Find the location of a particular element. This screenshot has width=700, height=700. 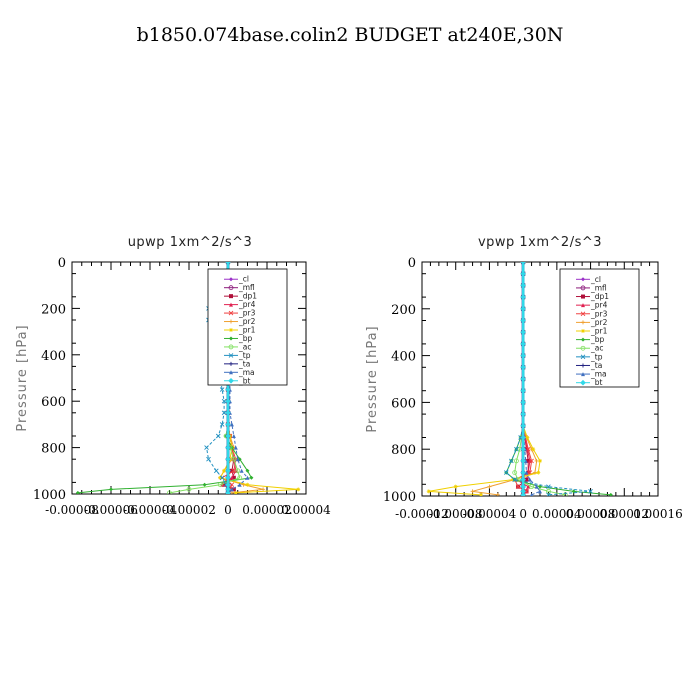

figure-title: b1850.074base.colin2 BUDGET at240E,30N is located at coordinates (350, 35).